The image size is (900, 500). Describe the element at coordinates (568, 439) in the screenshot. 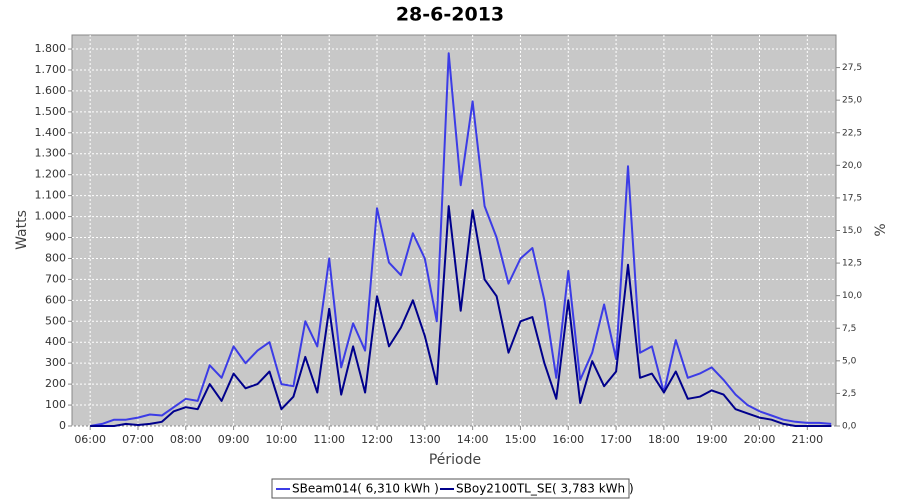

I see `x-tick-label: 16:00` at that location.